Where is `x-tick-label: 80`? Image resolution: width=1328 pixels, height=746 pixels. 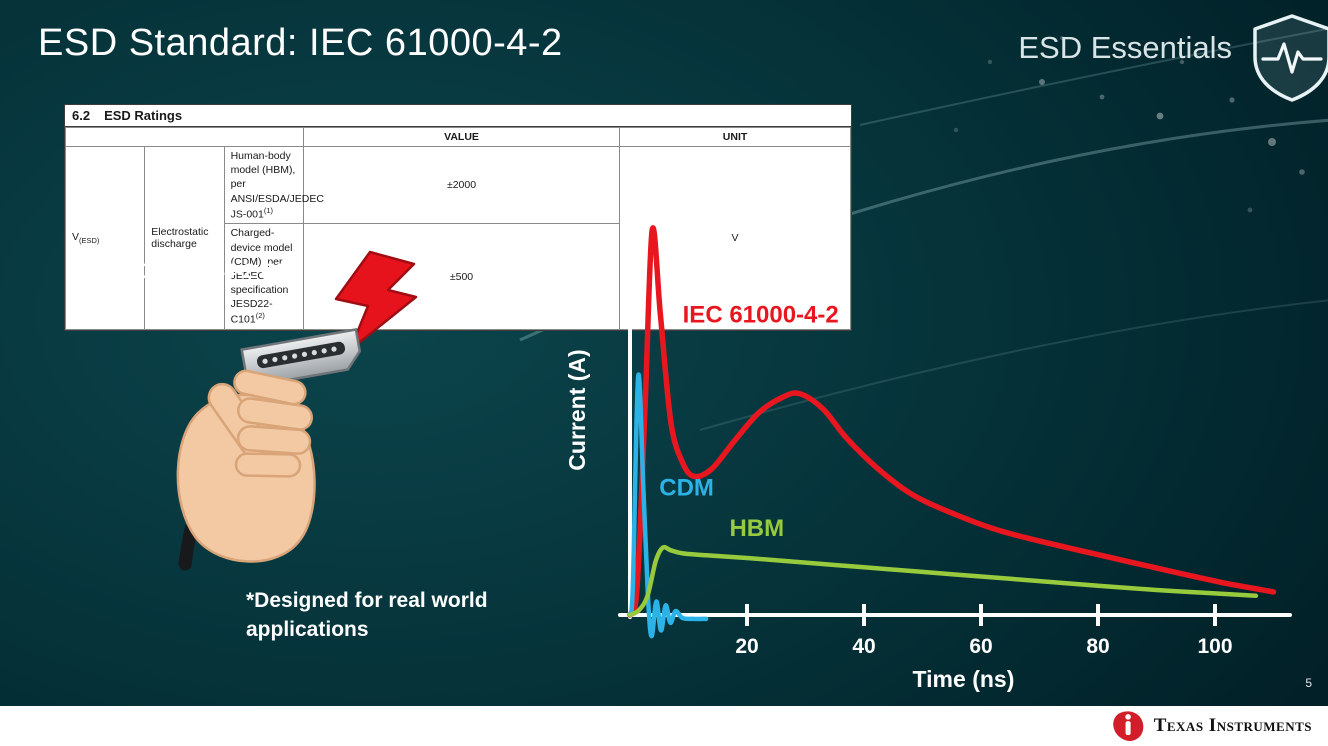 x-tick-label: 80 is located at coordinates (1097, 646).